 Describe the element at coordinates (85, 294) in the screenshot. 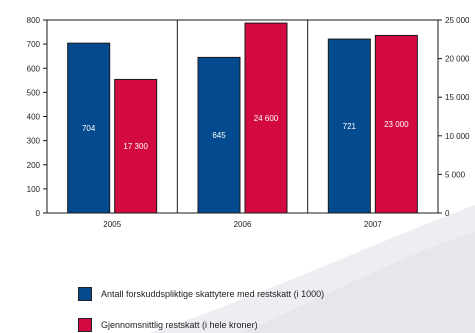

I see `legend-swatch-count` at that location.